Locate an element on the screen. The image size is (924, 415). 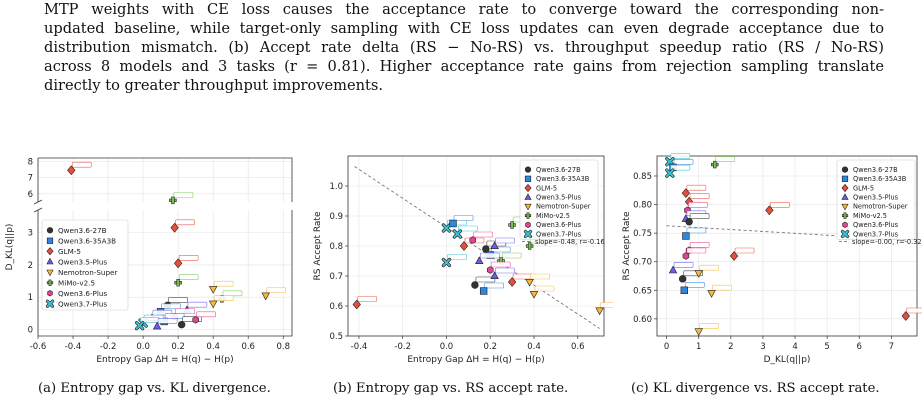
x-tick-label: 0 is located at coordinates (666, 347).